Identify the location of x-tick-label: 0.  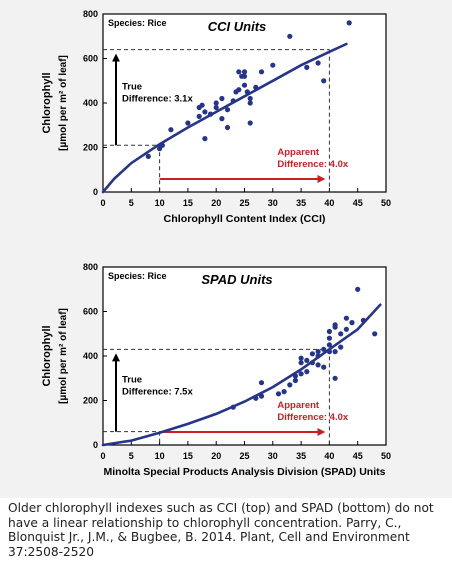
(102, 203).